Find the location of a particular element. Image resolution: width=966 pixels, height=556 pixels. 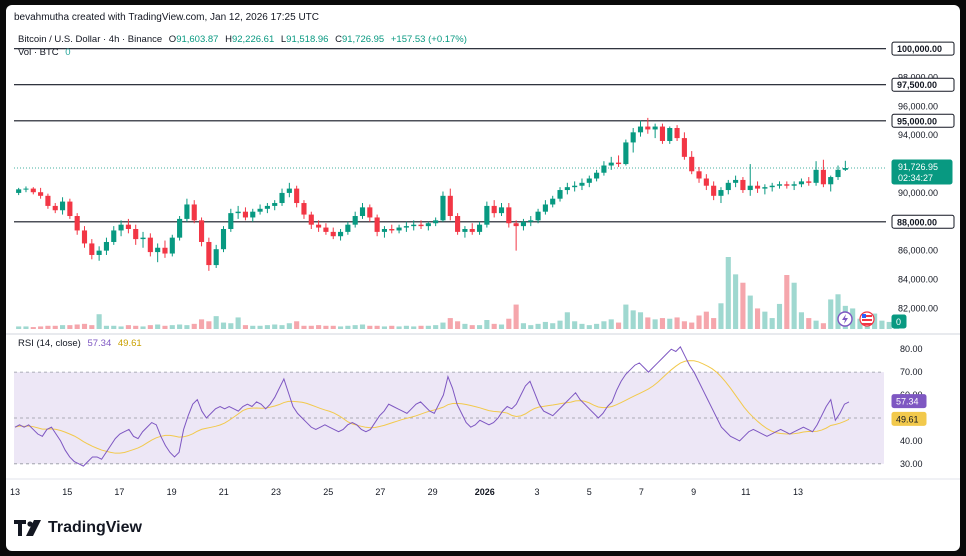

rsi-value: 57.34 is located at coordinates (99, 343).